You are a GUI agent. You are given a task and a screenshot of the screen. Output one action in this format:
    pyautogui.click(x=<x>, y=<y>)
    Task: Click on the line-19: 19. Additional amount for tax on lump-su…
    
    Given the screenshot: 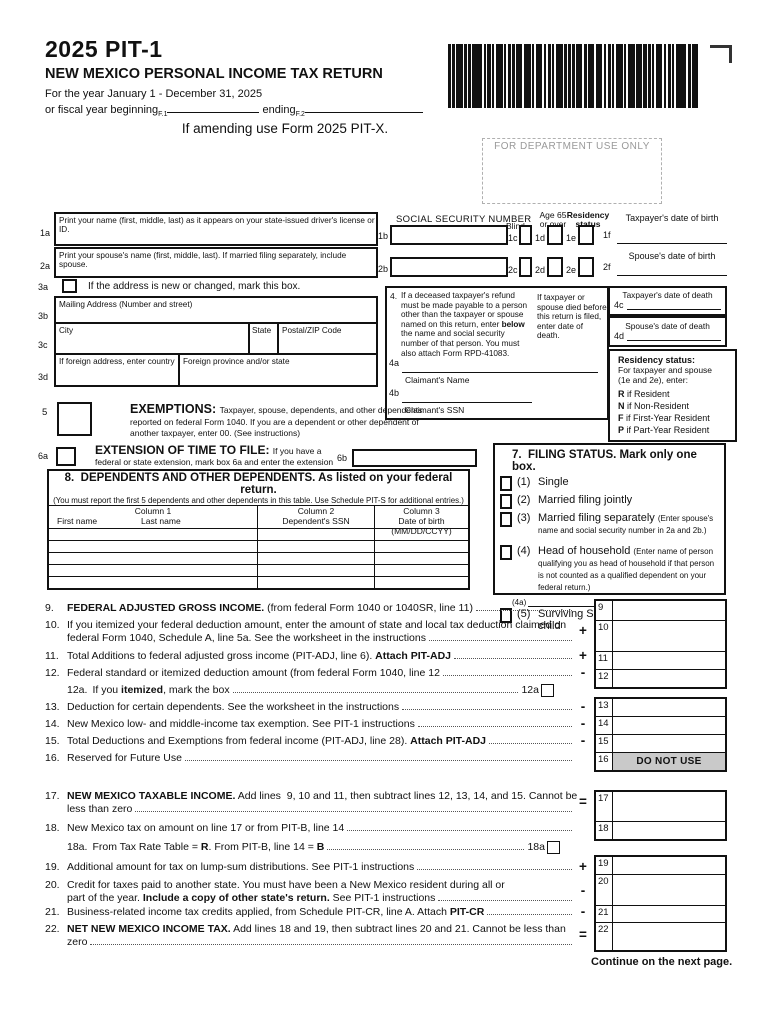 What is the action you would take?
    pyautogui.click(x=316, y=866)
    